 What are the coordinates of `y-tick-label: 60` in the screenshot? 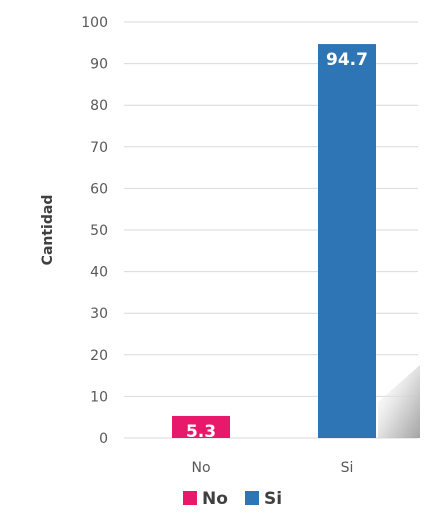 It's located at (99, 189).